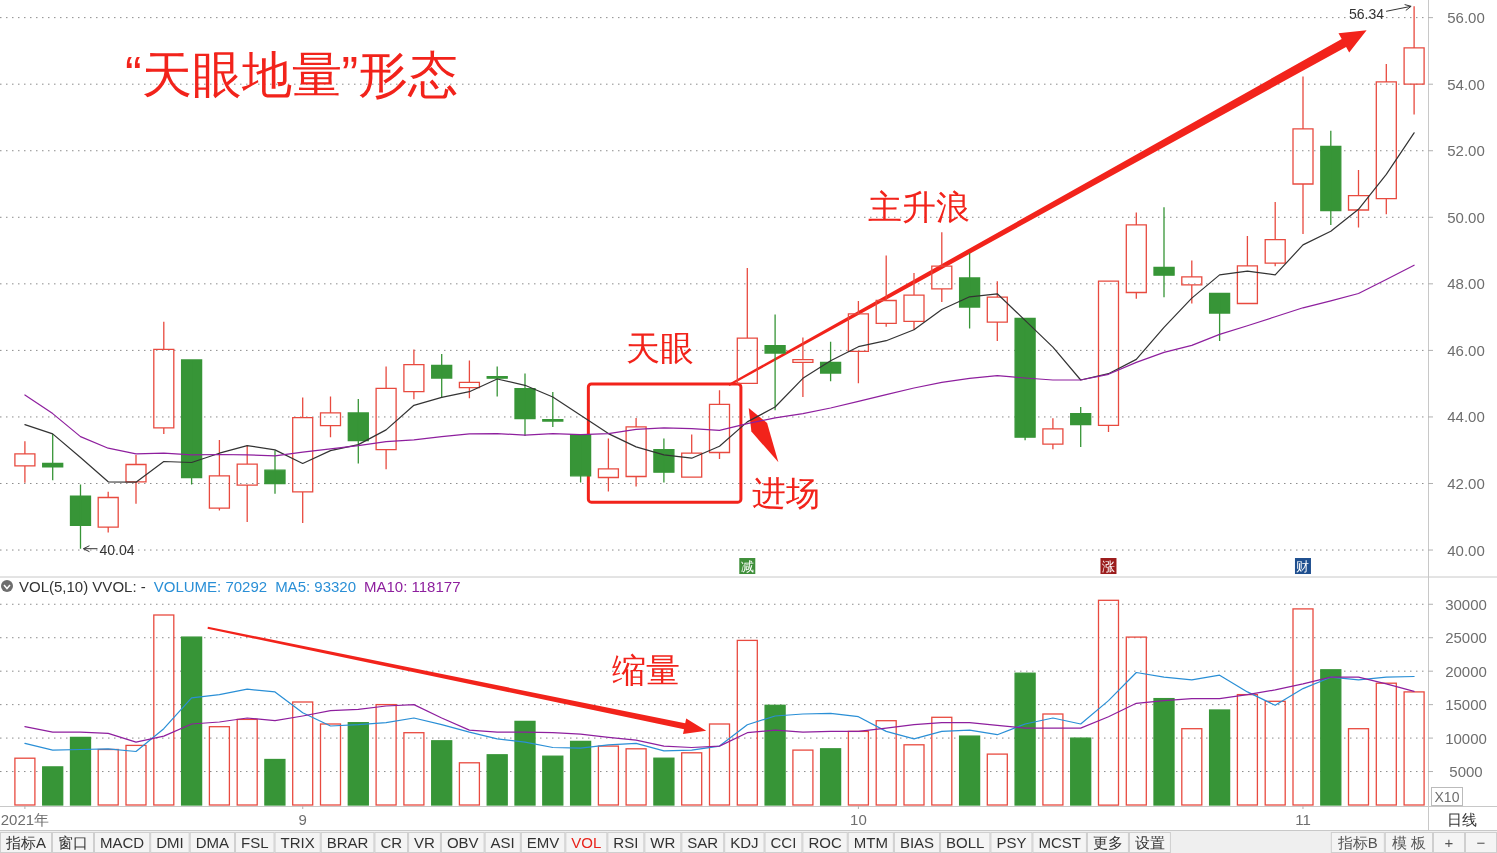 Image resolution: width=1497 pixels, height=853 pixels. I want to click on y-tick-label: 52.00, so click(1466, 151).